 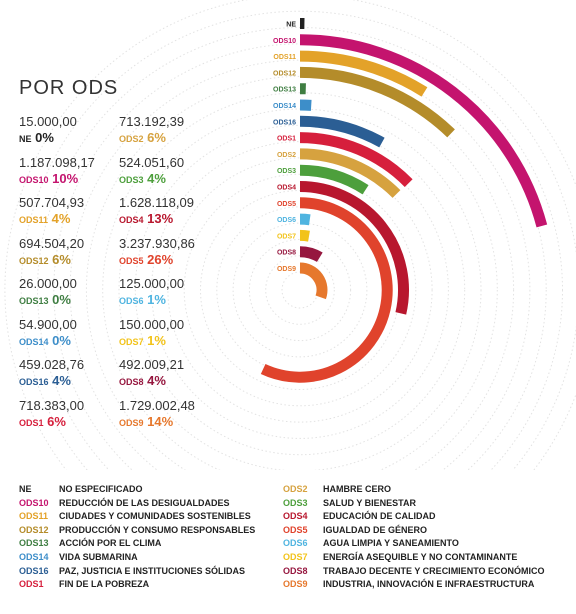 What do you see at coordinates (357, 489) in the screenshot?
I see `legend-name: HAMBRE CERO` at bounding box center [357, 489].